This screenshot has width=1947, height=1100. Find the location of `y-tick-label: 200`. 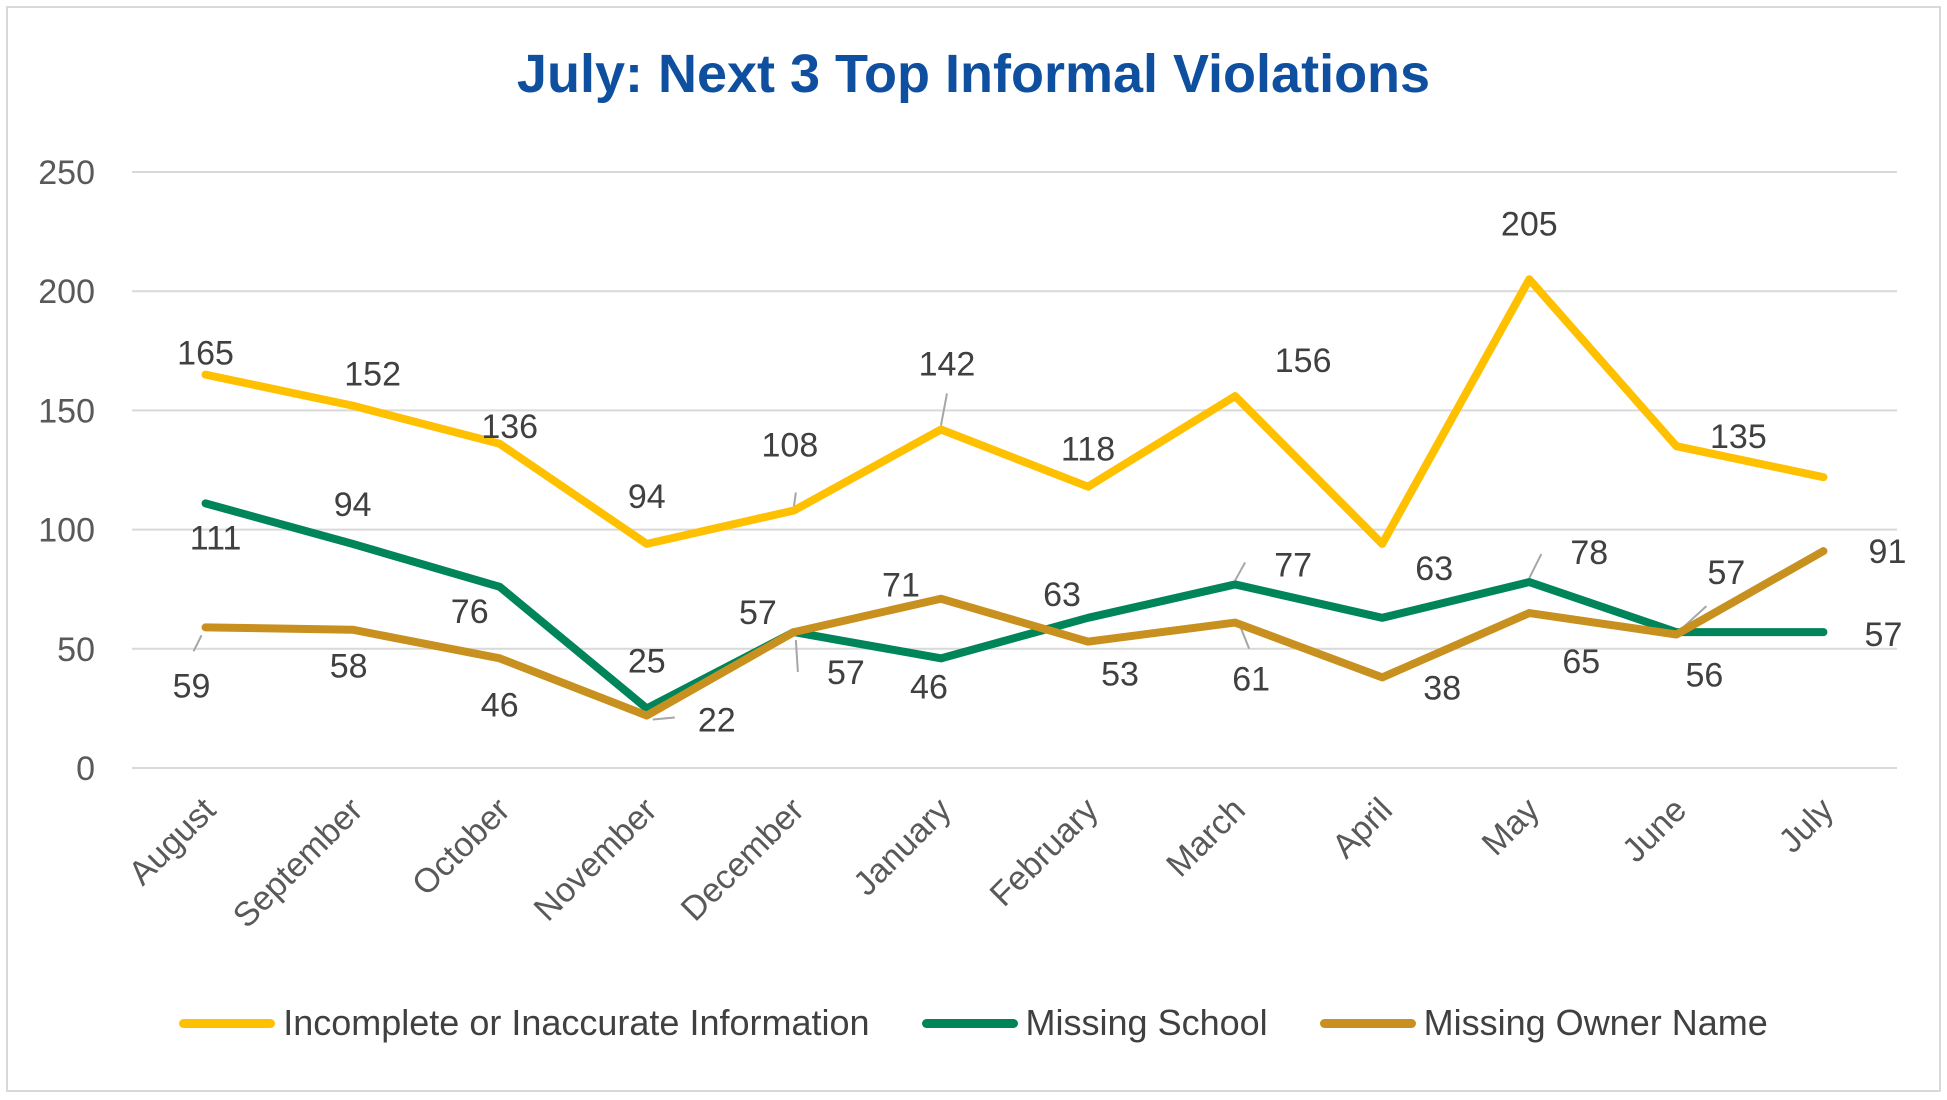

y-tick-label: 200 is located at coordinates (66, 292).